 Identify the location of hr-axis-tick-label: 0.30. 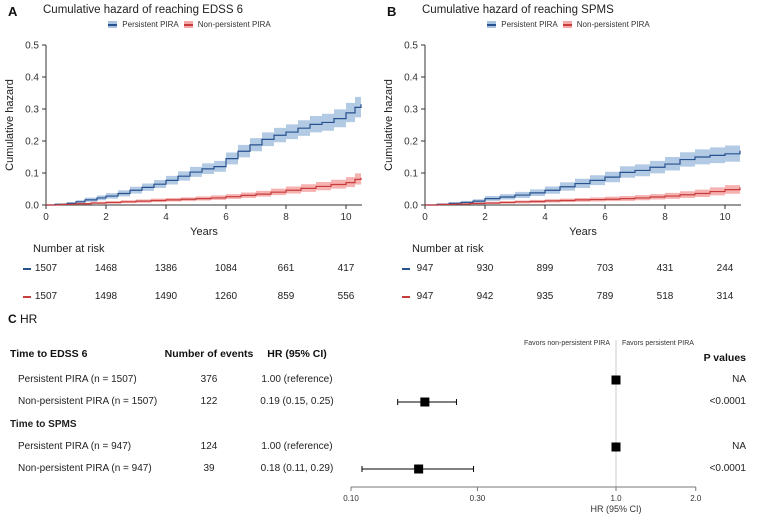
(478, 498).